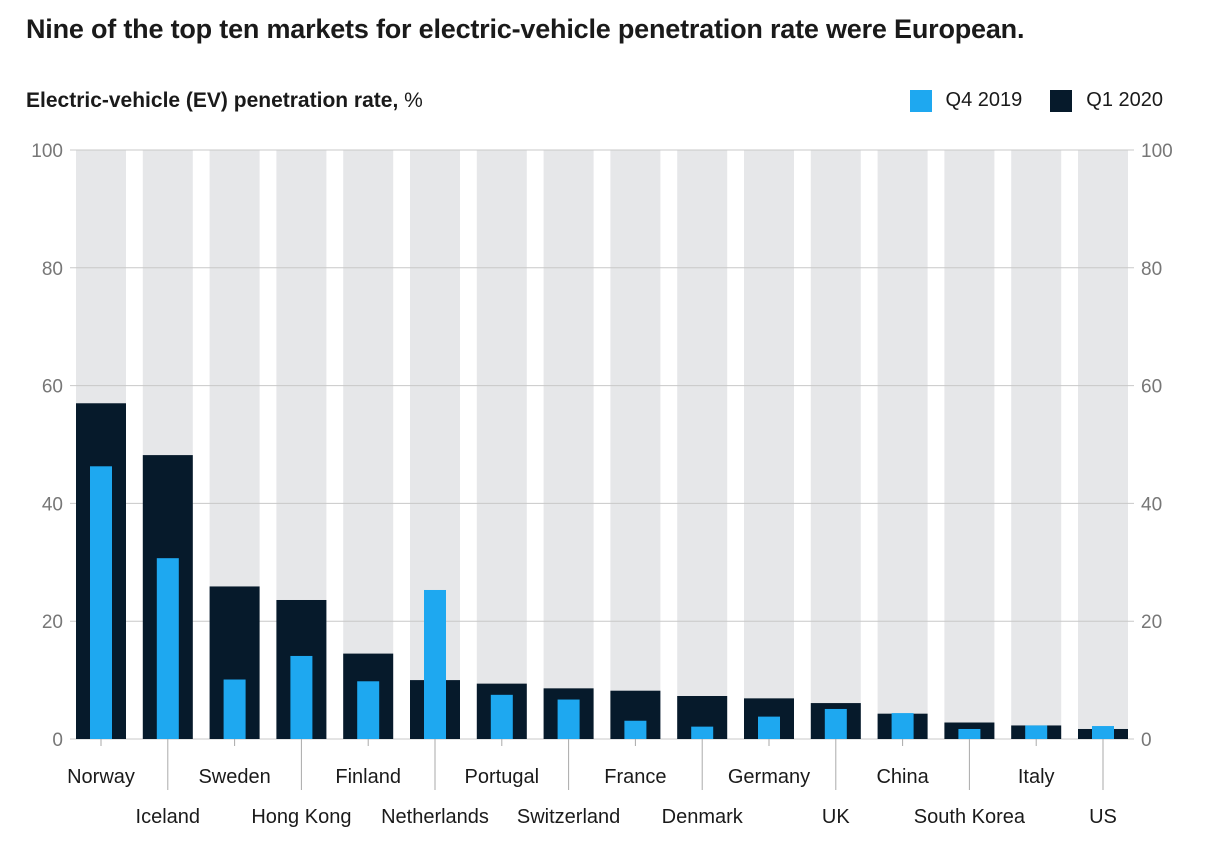 Image resolution: width=1209 pixels, height=849 pixels. I want to click on y-tick-label-left: 0, so click(57, 740).